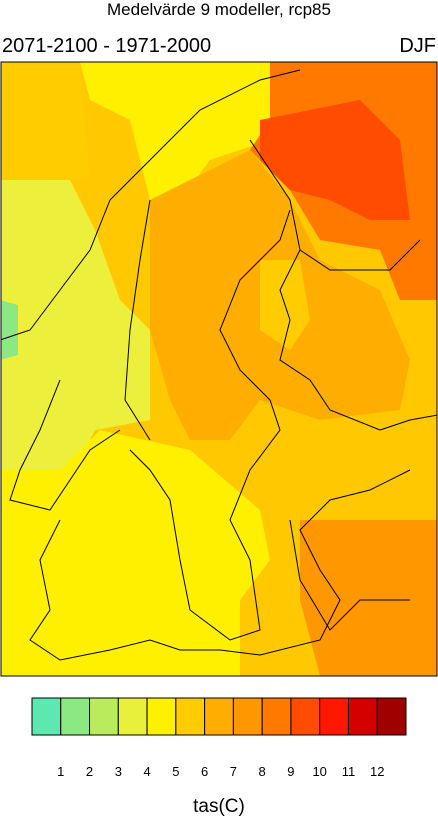  What do you see at coordinates (417, 46) in the screenshot?
I see `season: DJF` at bounding box center [417, 46].